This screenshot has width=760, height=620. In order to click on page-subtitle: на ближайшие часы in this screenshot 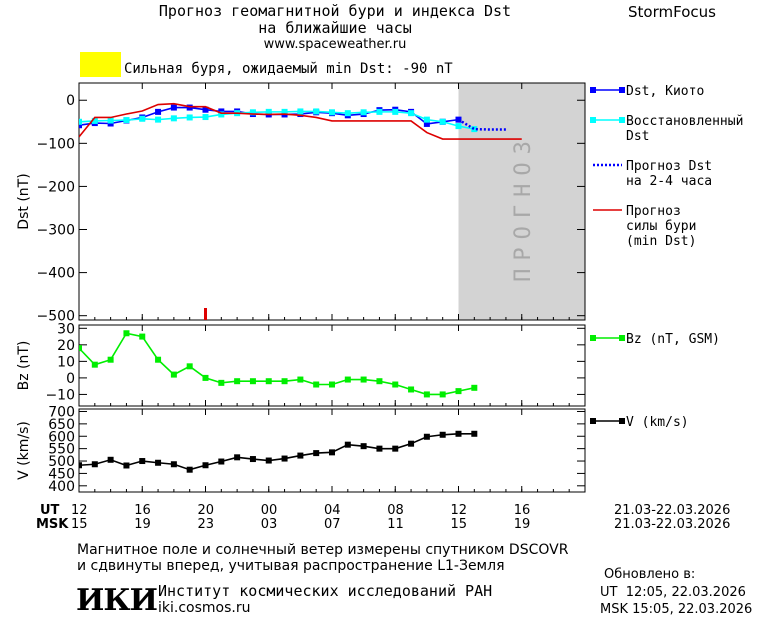, I will do `click(335, 28)`.